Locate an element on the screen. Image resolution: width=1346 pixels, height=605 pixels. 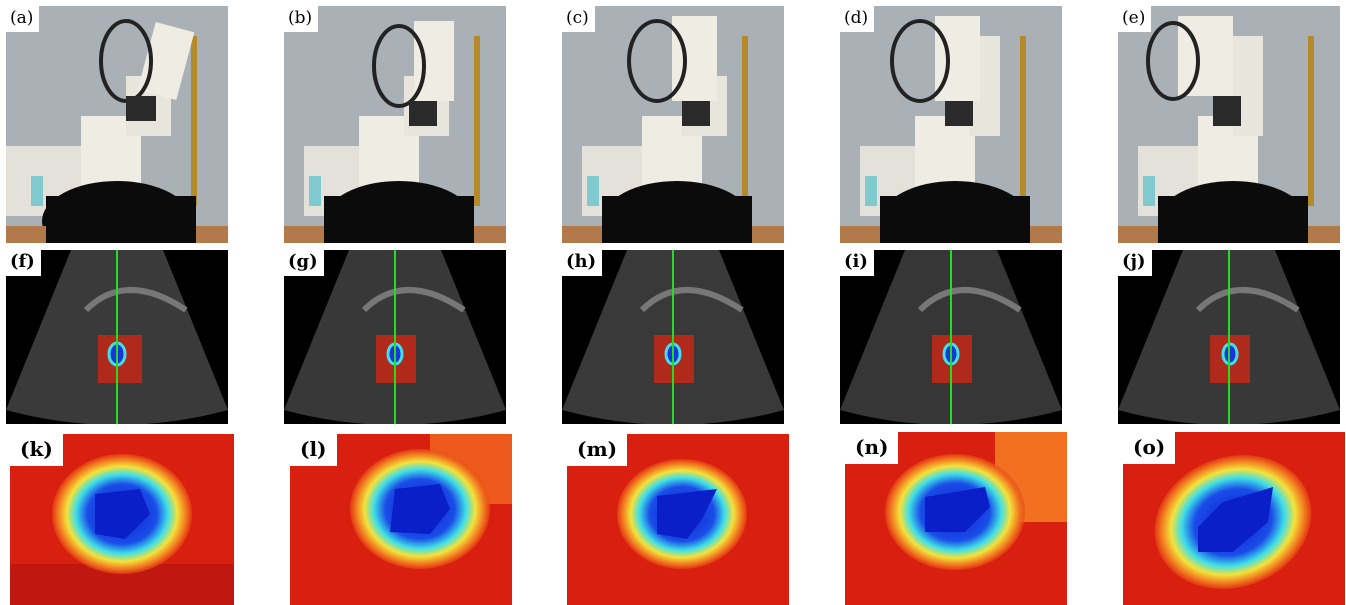
panel-label: (j) is located at coordinates (1135, 263).